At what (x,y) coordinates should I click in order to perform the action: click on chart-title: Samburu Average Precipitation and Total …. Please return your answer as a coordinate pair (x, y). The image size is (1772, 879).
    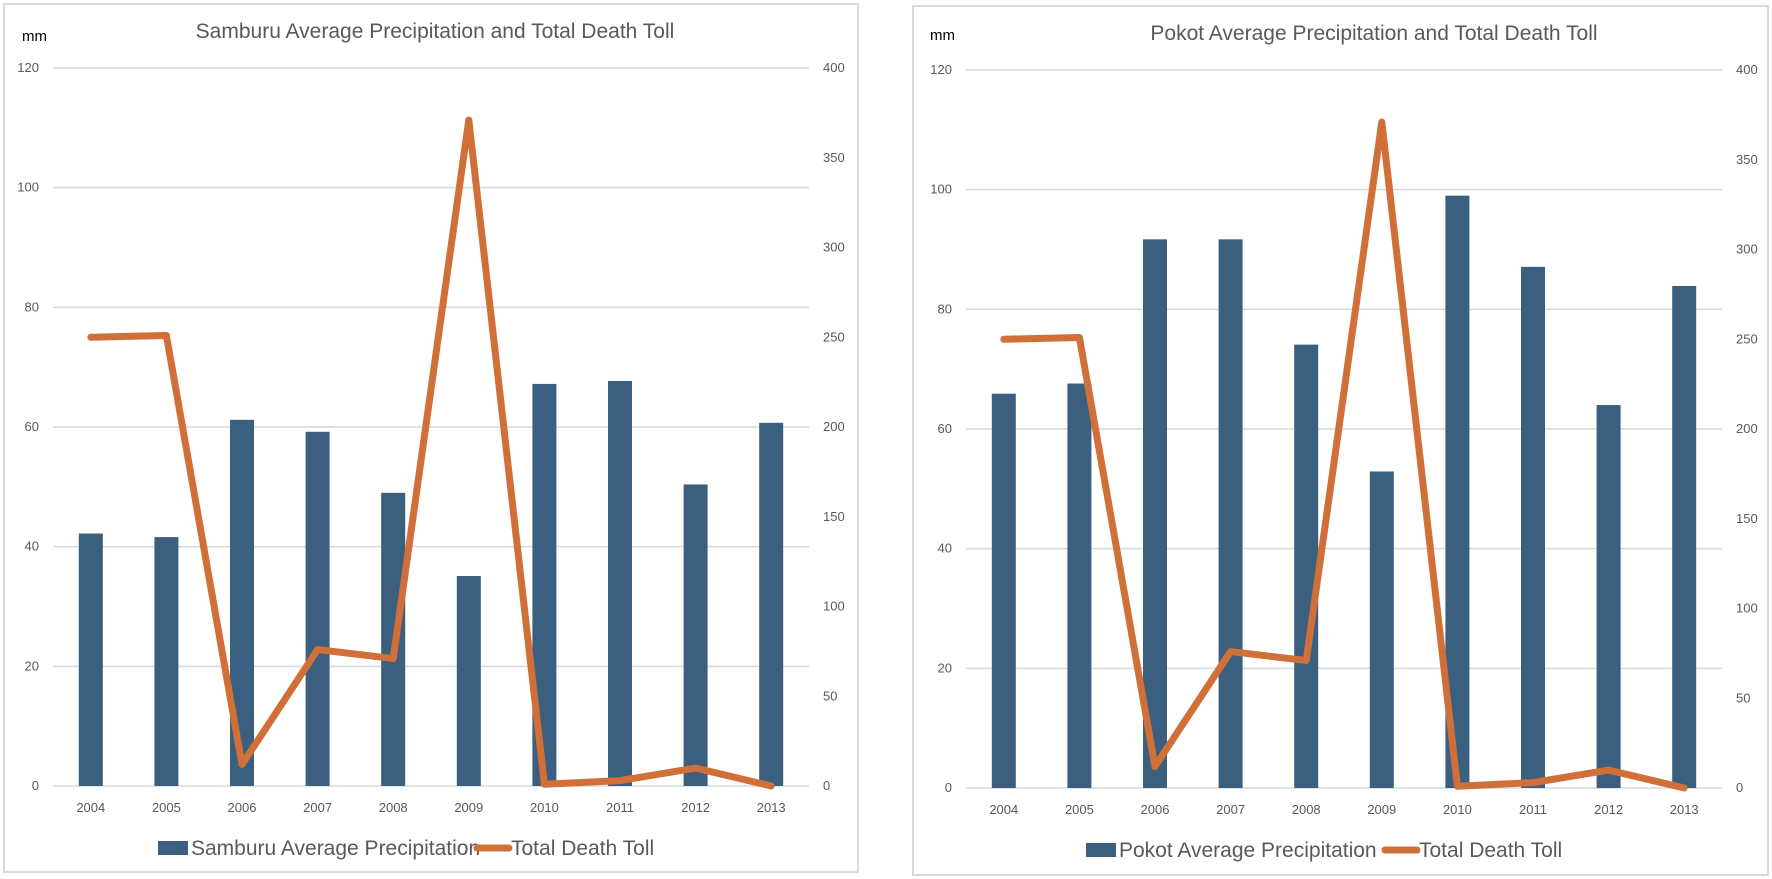
    Looking at the image, I should click on (435, 31).